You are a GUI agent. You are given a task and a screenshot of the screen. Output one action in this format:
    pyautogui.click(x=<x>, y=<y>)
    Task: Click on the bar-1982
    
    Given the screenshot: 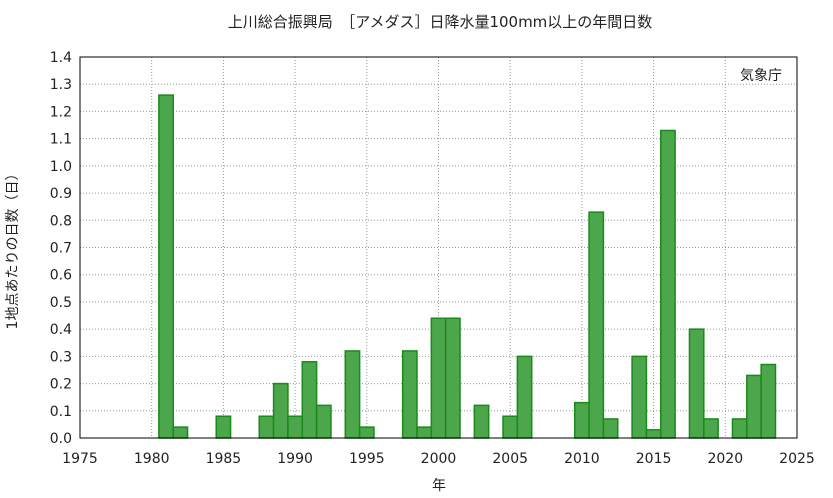 What is the action you would take?
    pyautogui.click(x=180, y=432)
    